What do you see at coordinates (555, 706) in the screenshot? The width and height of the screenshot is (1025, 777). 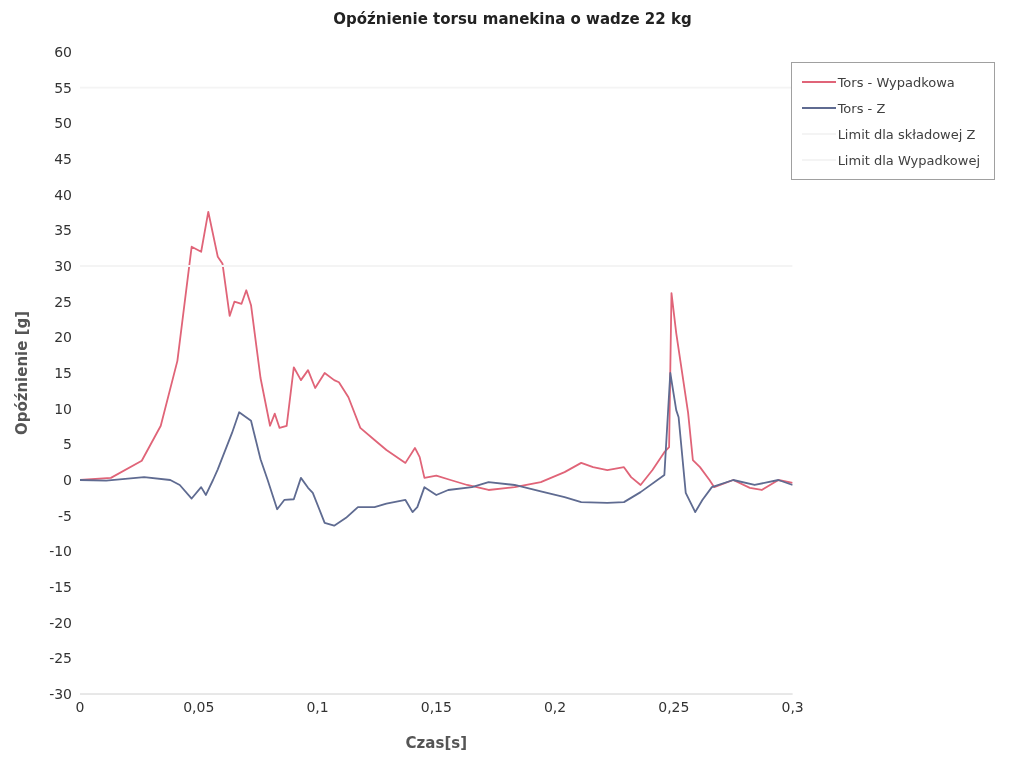 I see `x-tick-label: 0,2` at bounding box center [555, 706].